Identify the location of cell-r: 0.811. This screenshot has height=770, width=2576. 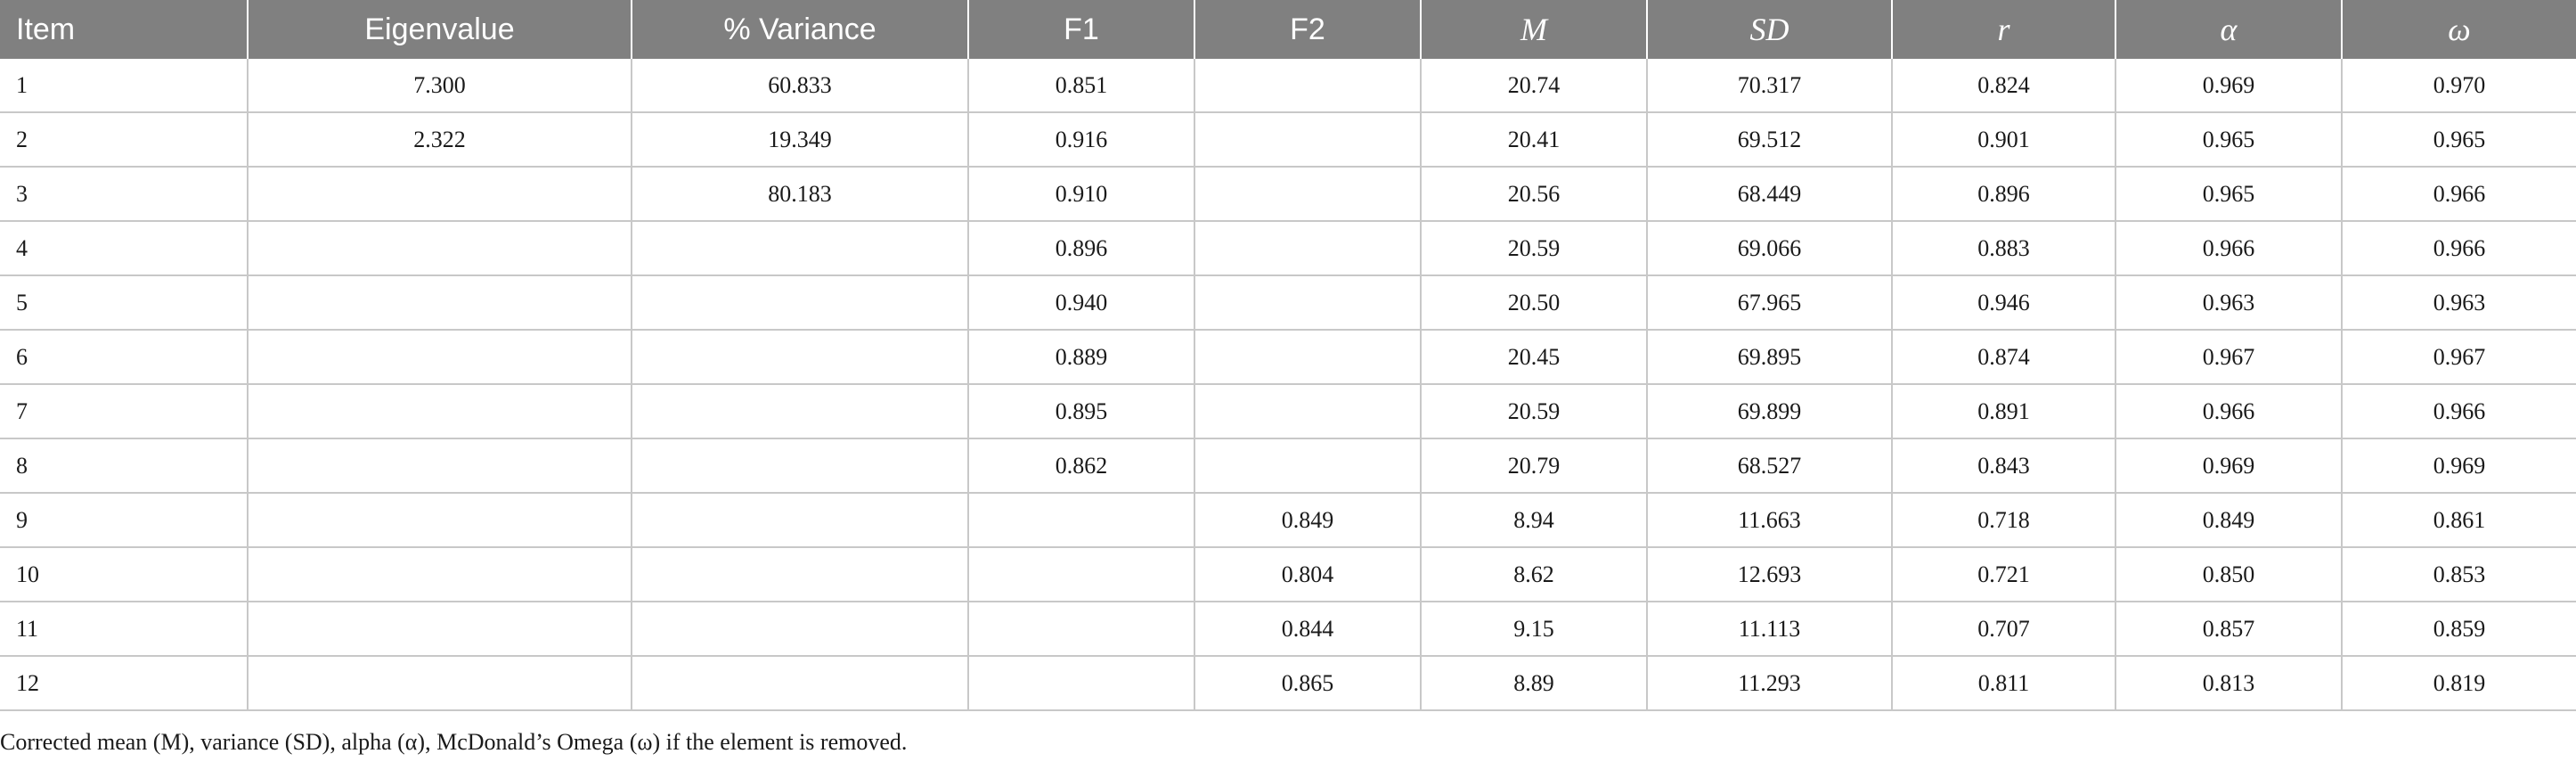
(2004, 683).